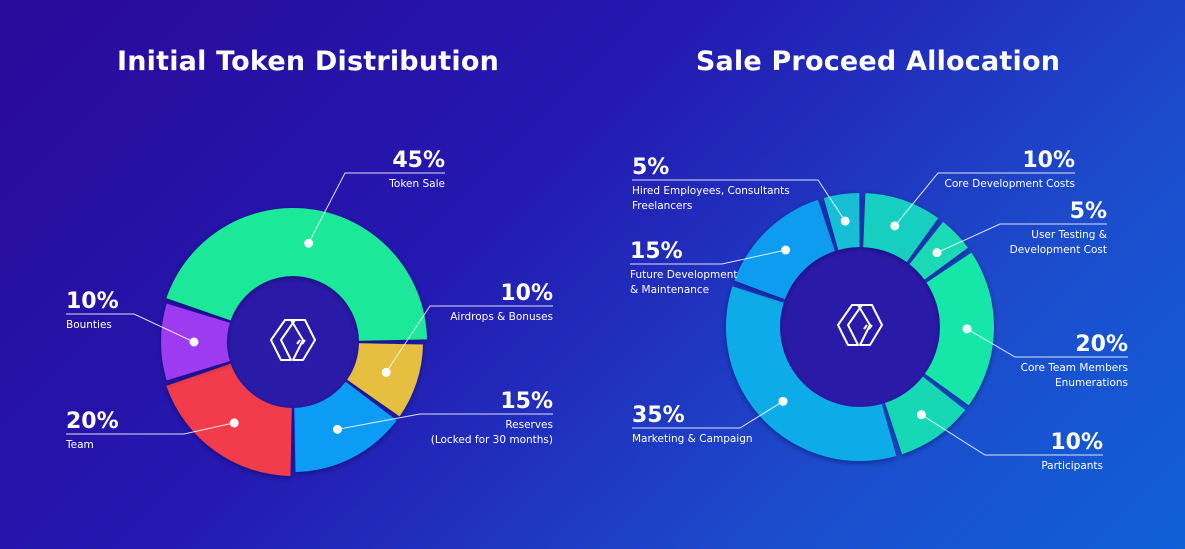 The width and height of the screenshot is (1185, 549). Describe the element at coordinates (376, 208) in the screenshot. I see `leader-line-token-sale` at that location.